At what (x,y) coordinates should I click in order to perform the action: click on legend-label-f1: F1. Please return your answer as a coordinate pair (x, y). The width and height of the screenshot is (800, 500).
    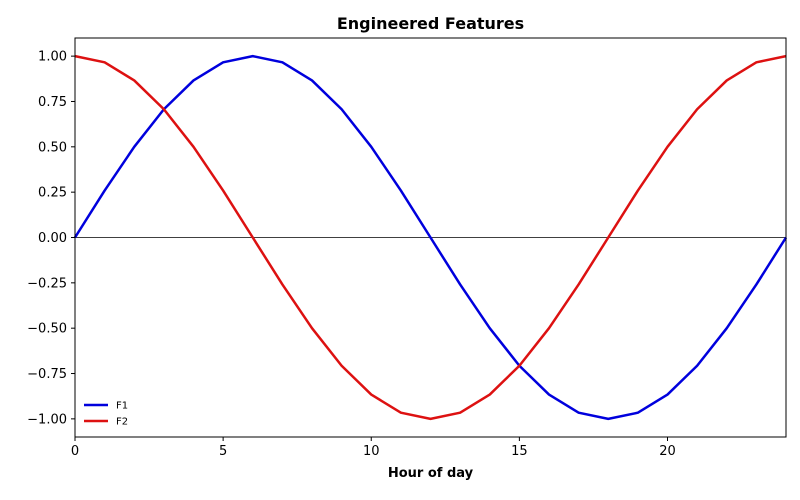
    Looking at the image, I should click on (122, 406).